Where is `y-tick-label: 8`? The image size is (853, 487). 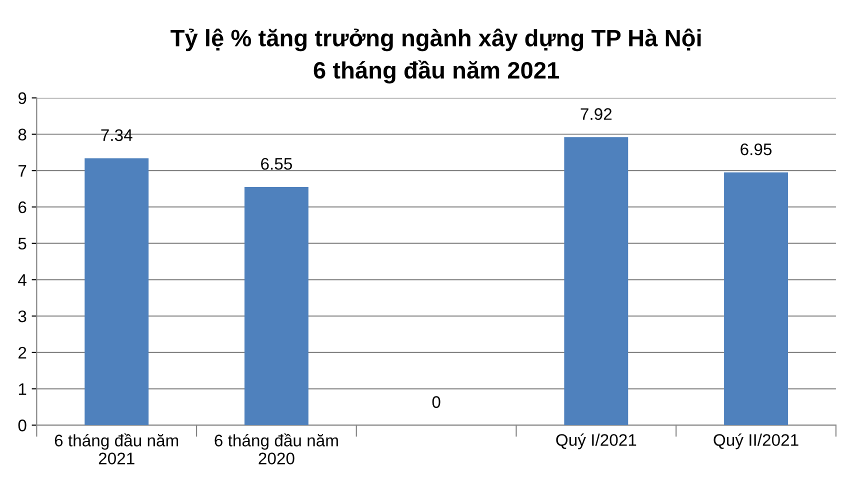
y-tick-label: 8 is located at coordinates (22, 134).